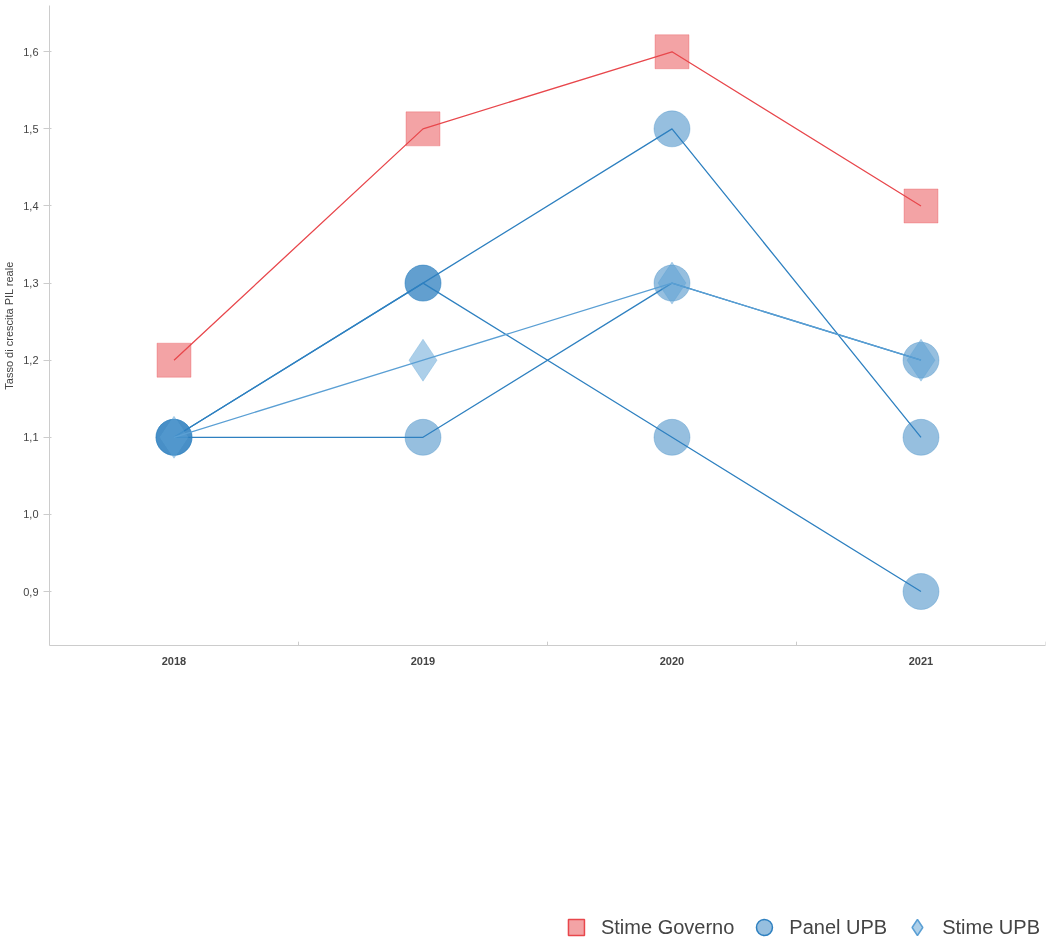 The height and width of the screenshot is (950, 1064). I want to click on y-tick-label: 1,6, so click(31, 51).